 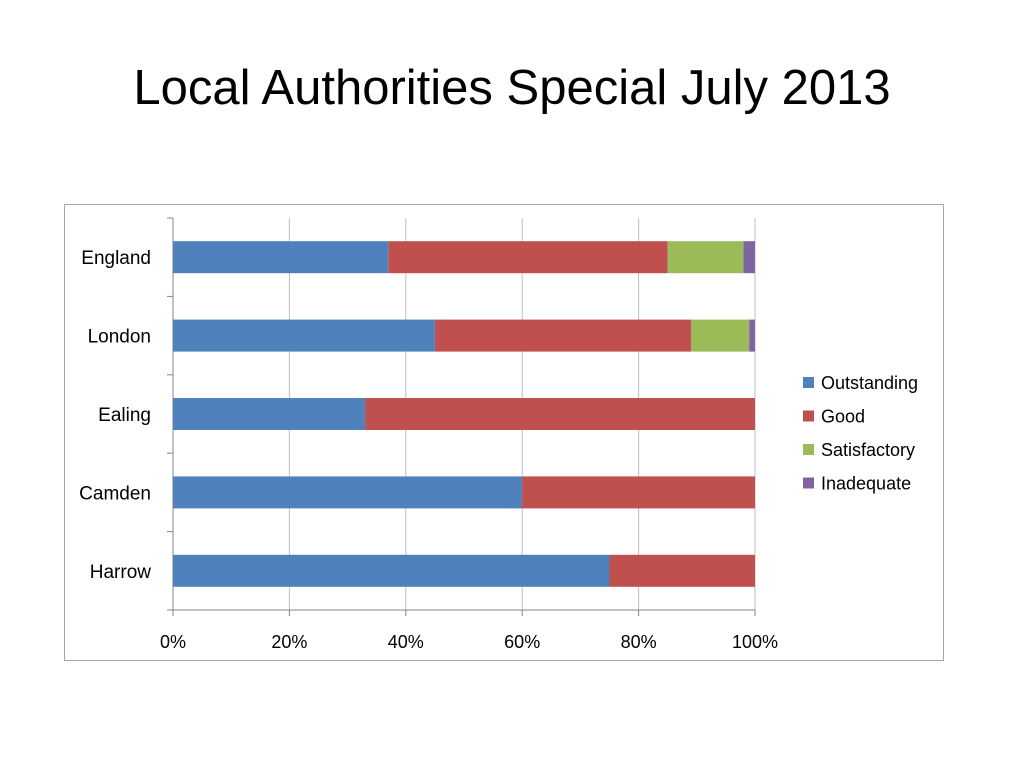 I want to click on category-label: Ealing, so click(x=124, y=415).